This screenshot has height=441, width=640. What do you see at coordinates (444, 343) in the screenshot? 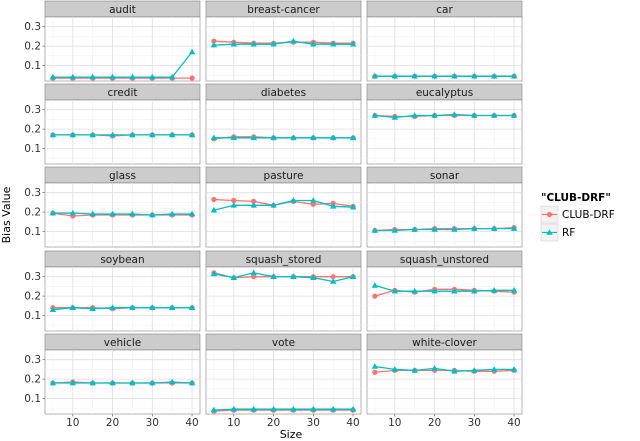
I see `facet-title: white-clover` at bounding box center [444, 343].